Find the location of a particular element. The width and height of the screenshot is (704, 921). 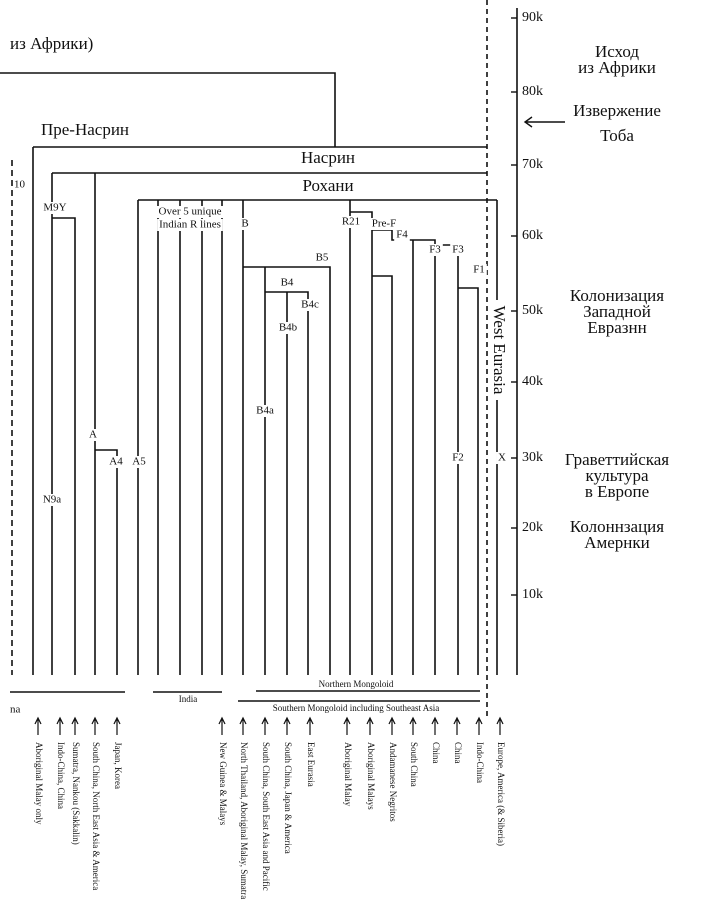

toba-arrow is located at coordinates (544, 122).